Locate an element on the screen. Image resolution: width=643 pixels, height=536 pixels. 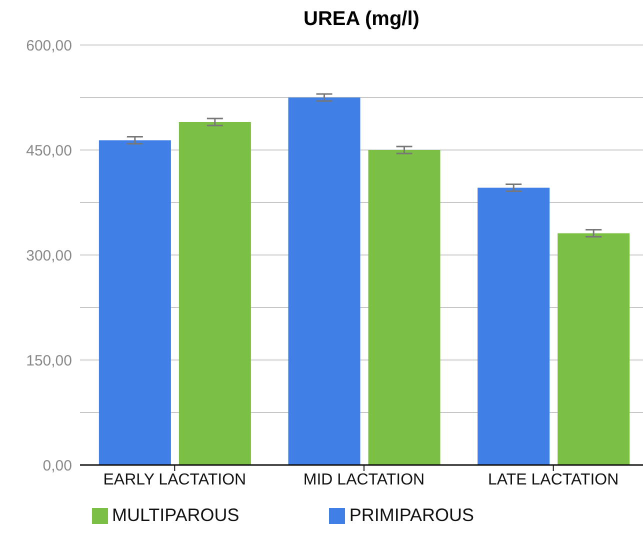
chart-title: UREA (mg/l) is located at coordinates (361, 19).